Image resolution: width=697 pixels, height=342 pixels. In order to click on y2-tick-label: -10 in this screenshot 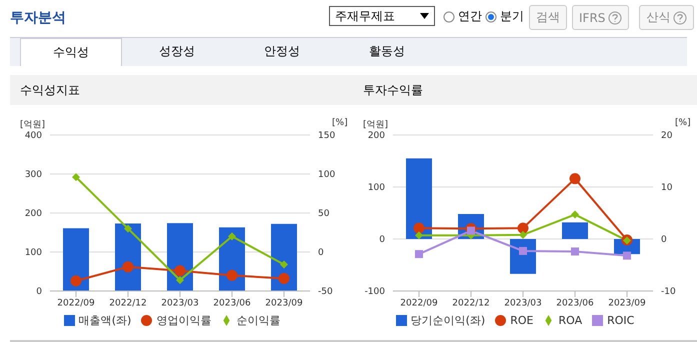, I will do `click(668, 292)`.